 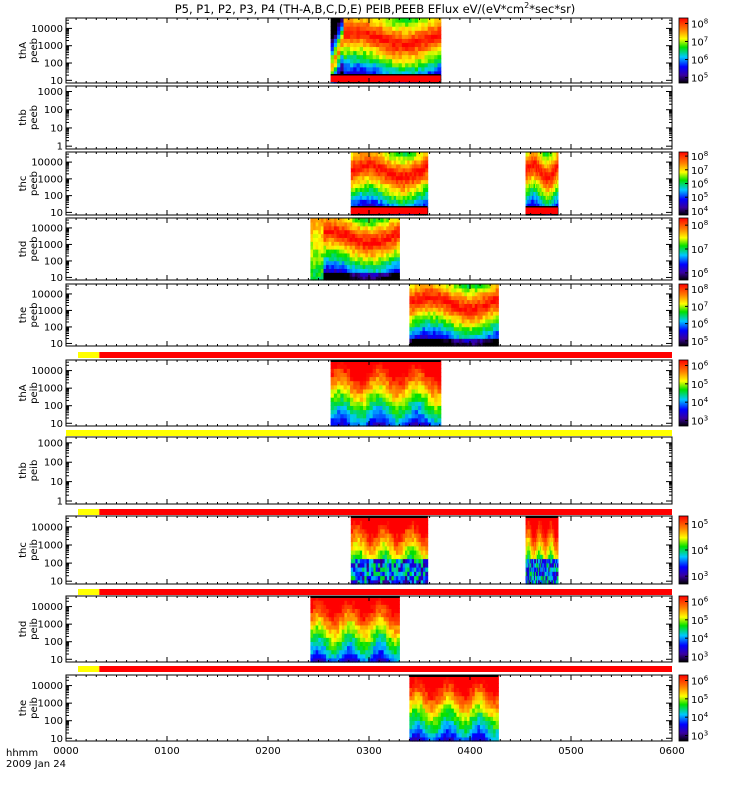 I want to click on panel-thc-peib: 10 100 1000 10000 thcpeib 10³ 10⁴ 10⁵, so click(x=363, y=551).